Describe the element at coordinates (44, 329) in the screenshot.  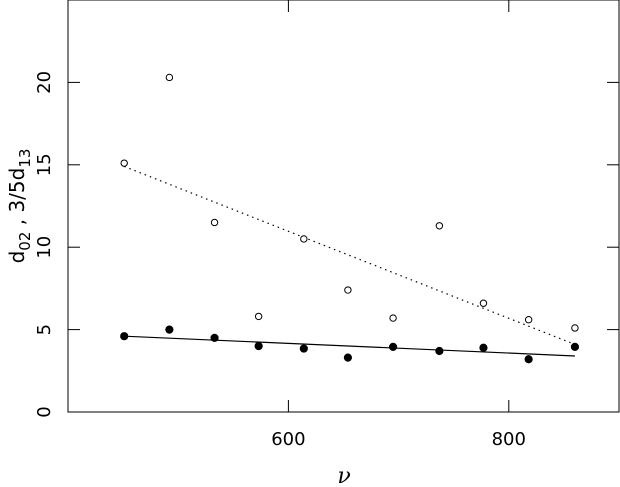
I see `y-tick-label: 5` at that location.